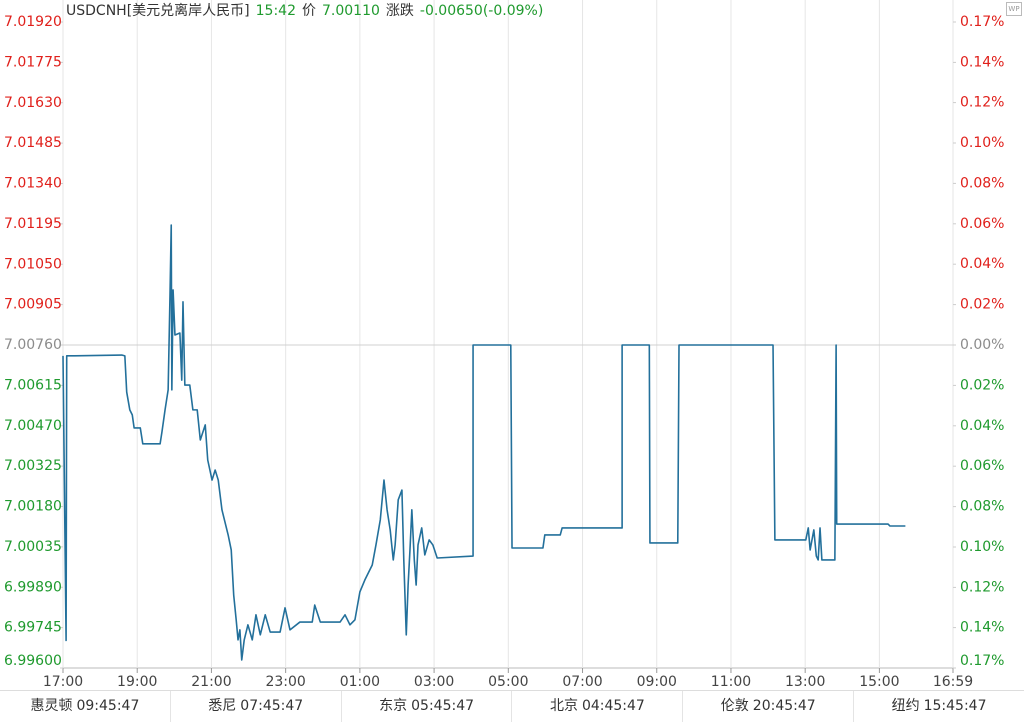 The height and width of the screenshot is (722, 1024). Describe the element at coordinates (33, 547) in the screenshot. I see `y-tick-label: 7.00035` at that location.